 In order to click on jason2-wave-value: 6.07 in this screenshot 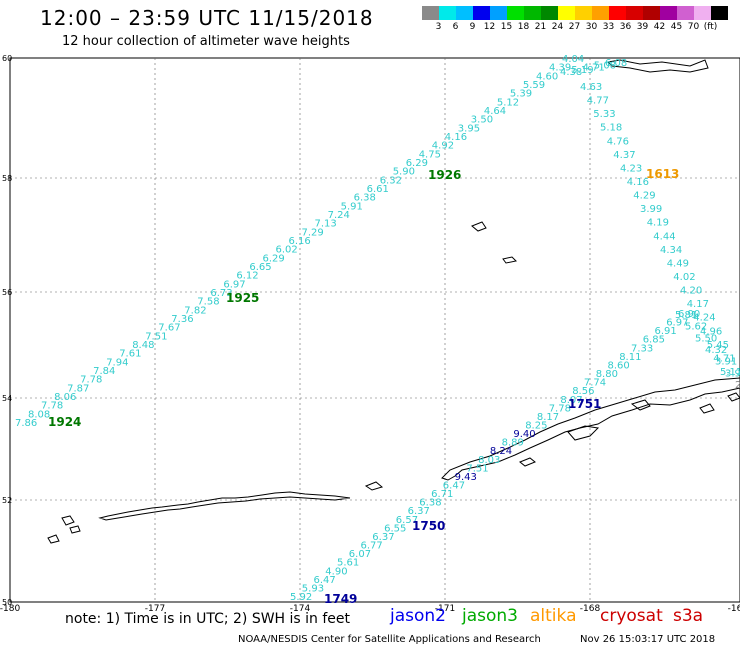, I will do `click(360, 554)`.